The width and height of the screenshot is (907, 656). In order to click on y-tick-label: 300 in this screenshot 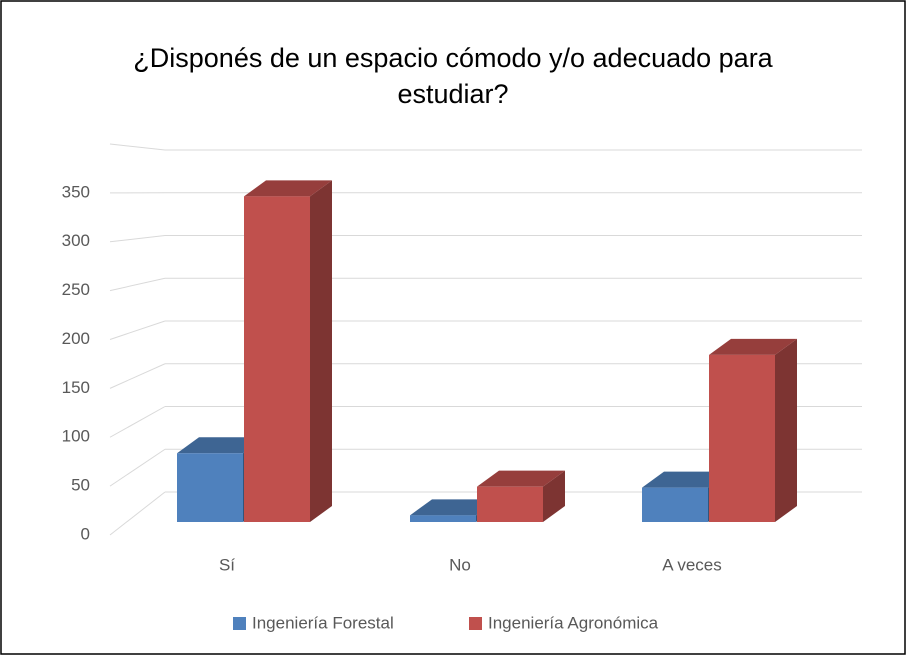, I will do `click(76, 240)`.